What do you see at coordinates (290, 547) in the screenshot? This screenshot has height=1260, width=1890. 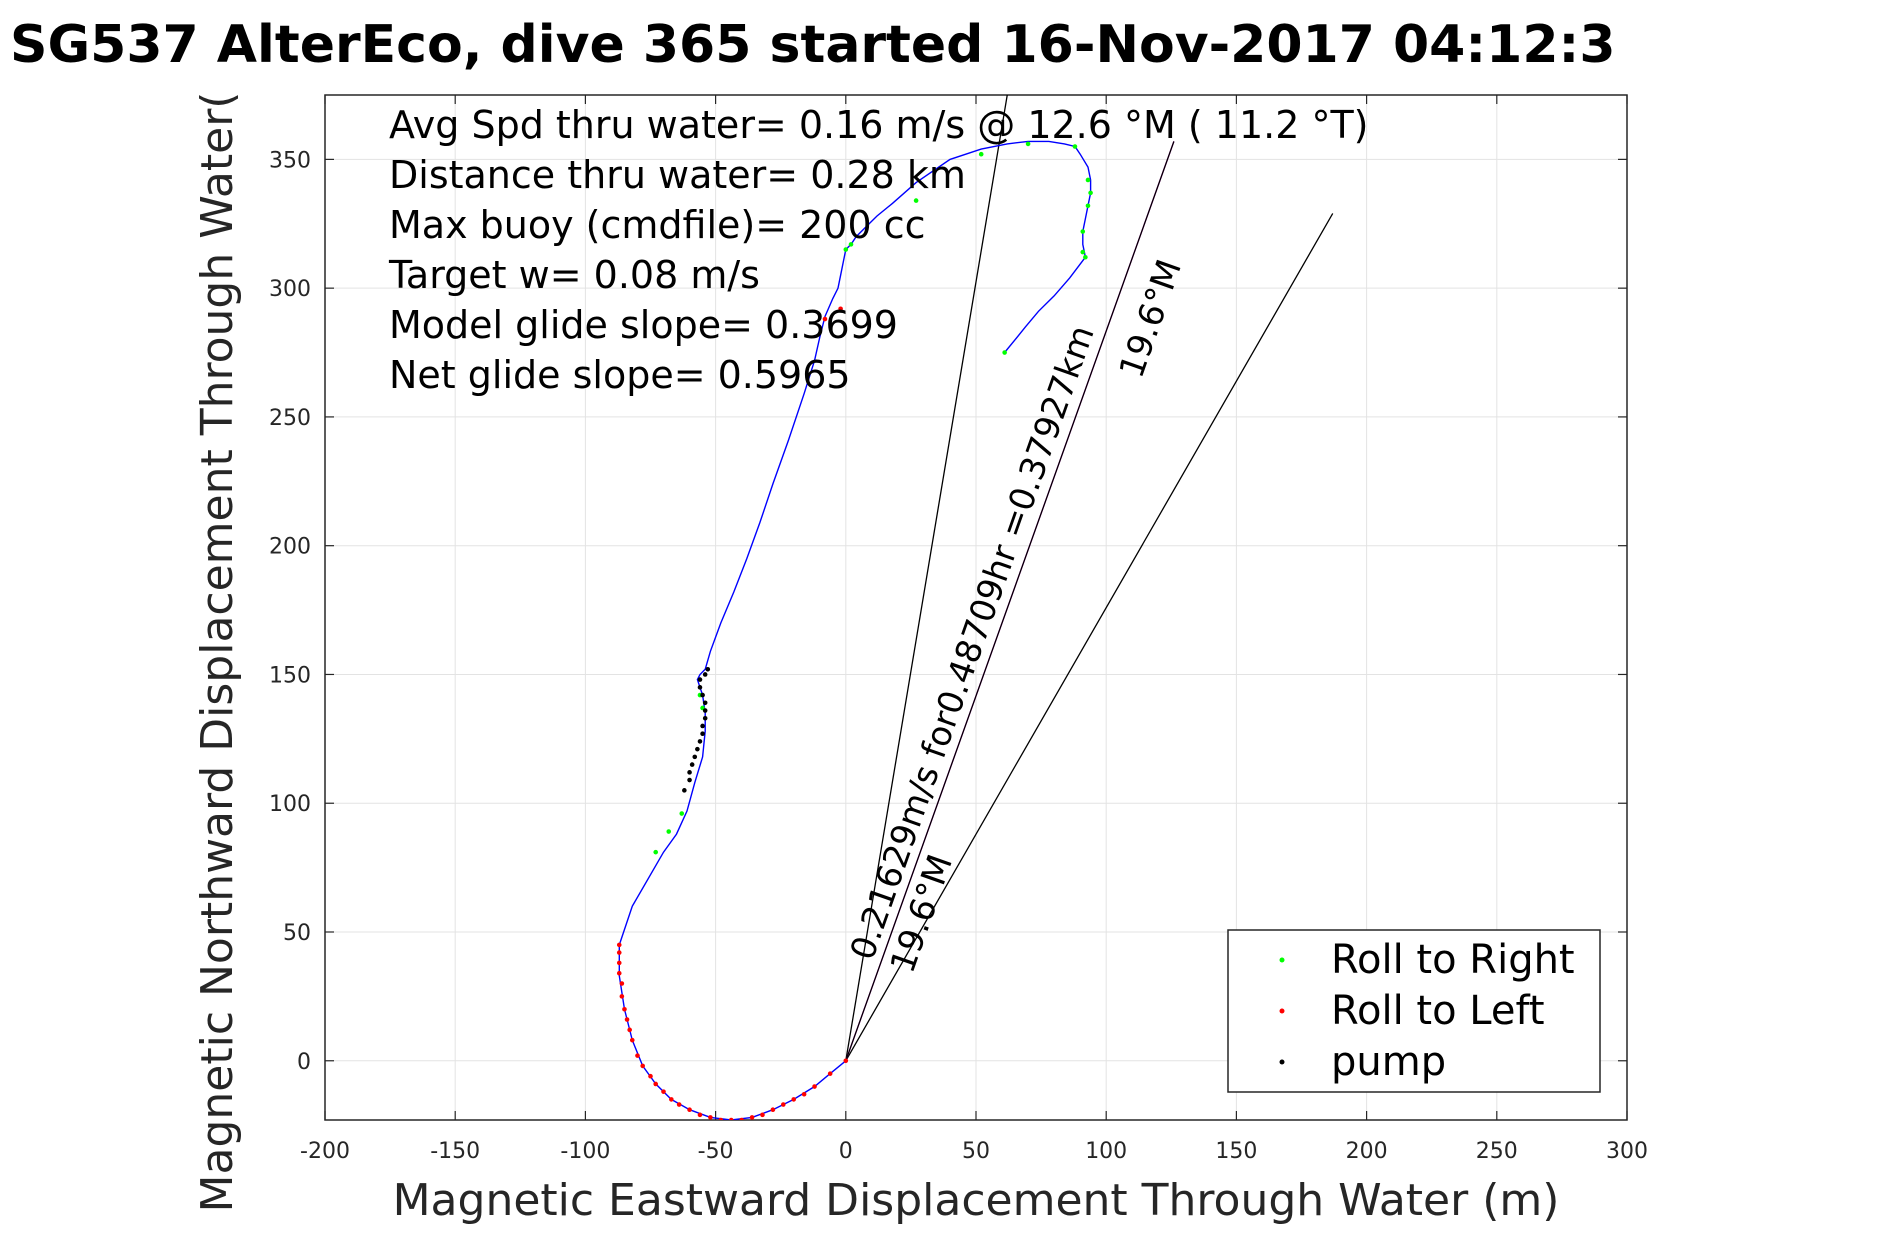 I see `y-tick-label: 200` at bounding box center [290, 547].